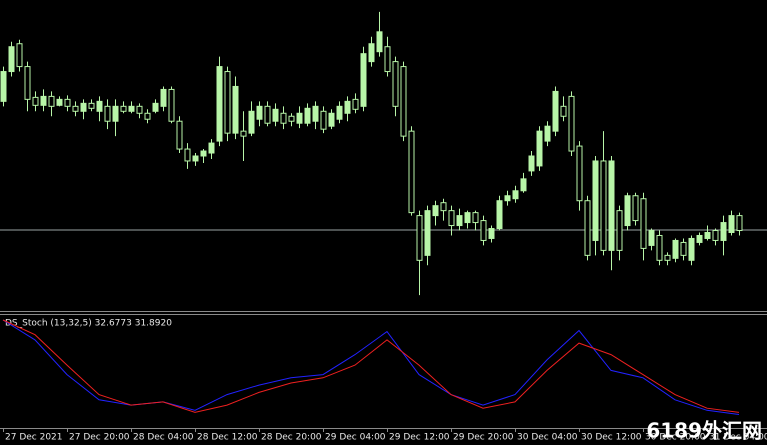 The width and height of the screenshot is (767, 445). I want to click on x-tick-label: 28 Dec 12:00, so click(227, 438).